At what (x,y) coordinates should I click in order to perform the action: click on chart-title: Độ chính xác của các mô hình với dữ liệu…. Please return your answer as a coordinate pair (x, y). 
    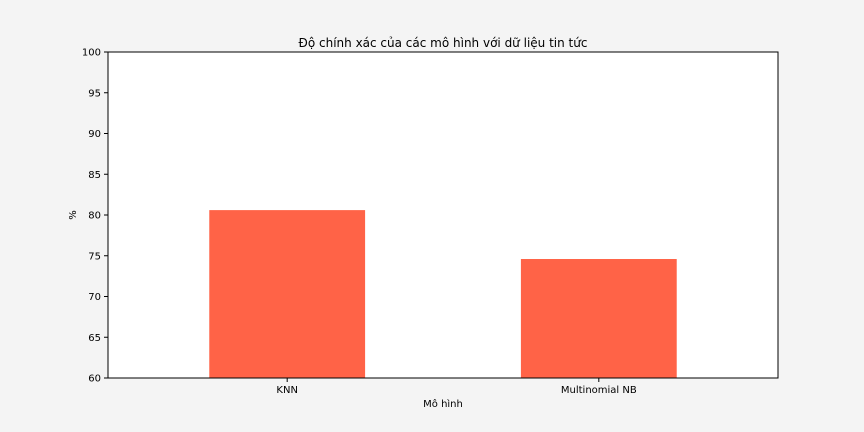
    Looking at the image, I should click on (443, 43).